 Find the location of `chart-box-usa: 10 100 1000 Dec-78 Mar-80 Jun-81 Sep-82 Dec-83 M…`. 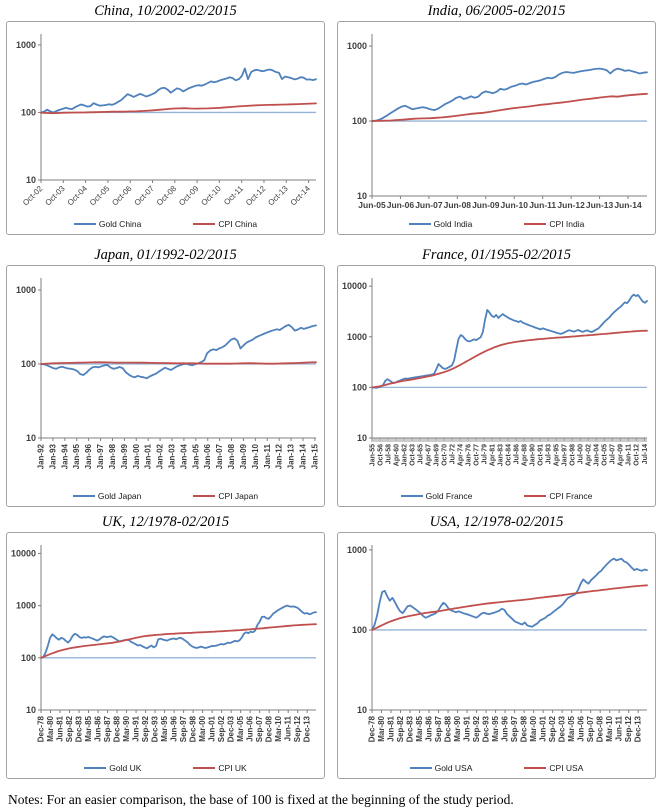

chart-box-usa: 10 100 1000 Dec-78 Mar-80 Jun-81 Sep-82 Dec-83 M… is located at coordinates (496, 655).